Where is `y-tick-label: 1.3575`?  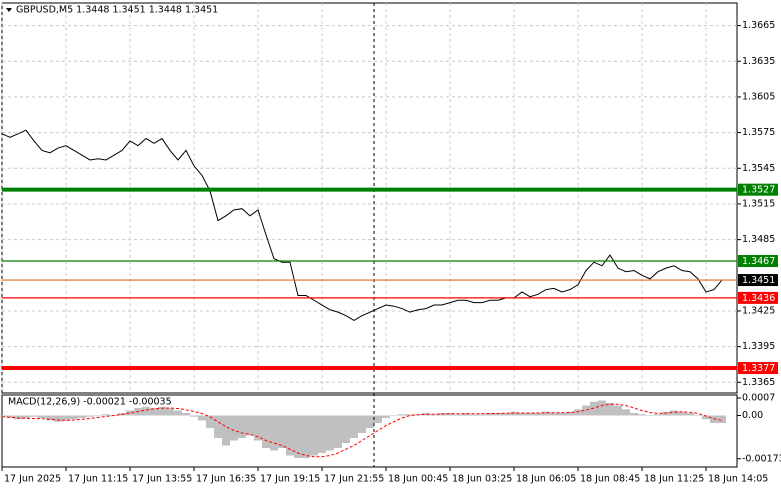 y-tick-label: 1.3575 is located at coordinates (758, 132).